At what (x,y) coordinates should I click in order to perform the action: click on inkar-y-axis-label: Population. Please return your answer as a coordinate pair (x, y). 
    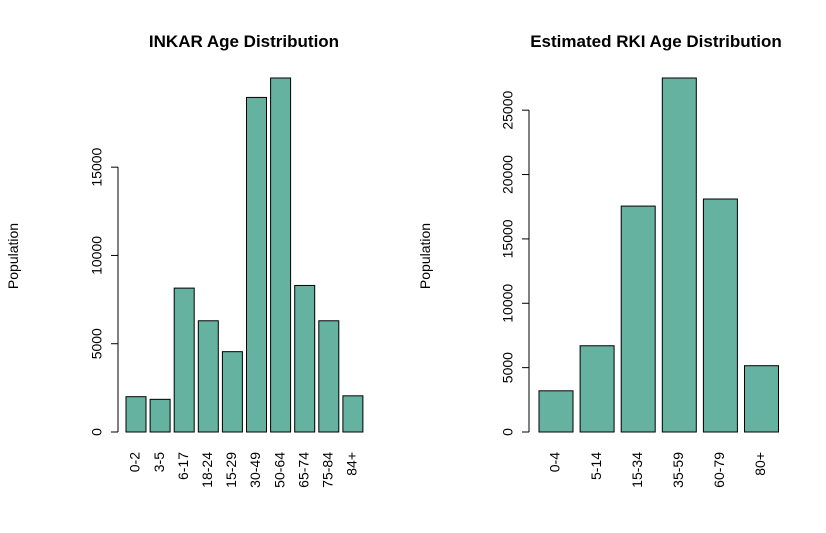
    Looking at the image, I should click on (13, 256).